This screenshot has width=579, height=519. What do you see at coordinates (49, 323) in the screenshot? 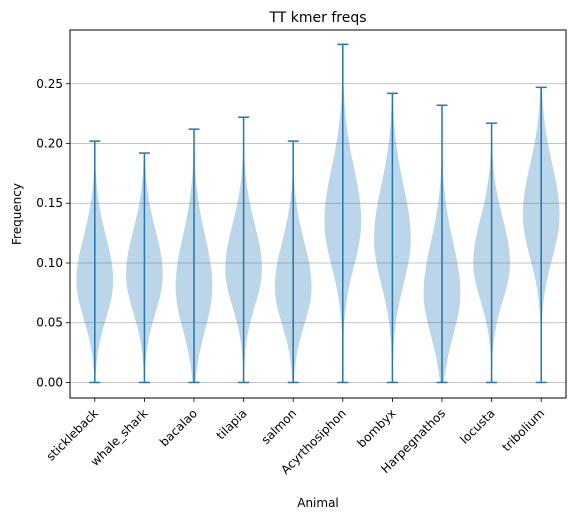
I see `y-tick-label: 0.05` at bounding box center [49, 323].